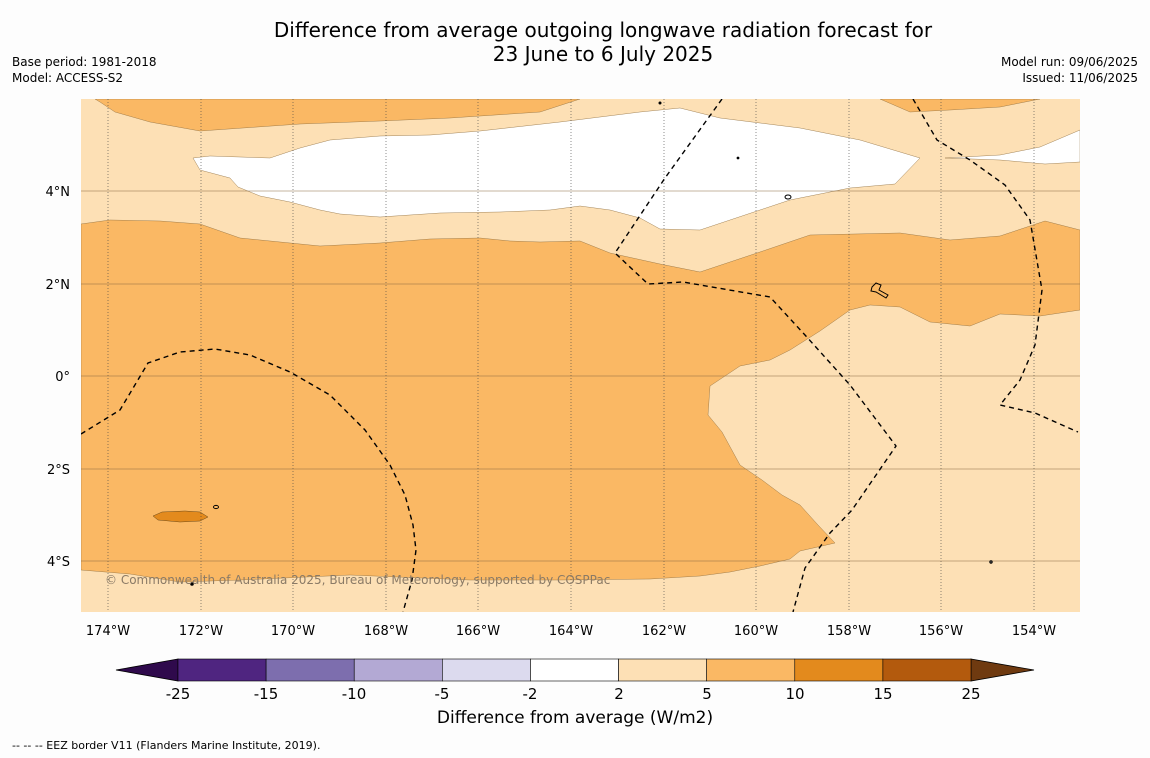 Image resolution: width=1150 pixels, height=758 pixels. I want to click on meta-left: Base period: 1981-2018 Model: ACCESS-S2, so click(84, 70).